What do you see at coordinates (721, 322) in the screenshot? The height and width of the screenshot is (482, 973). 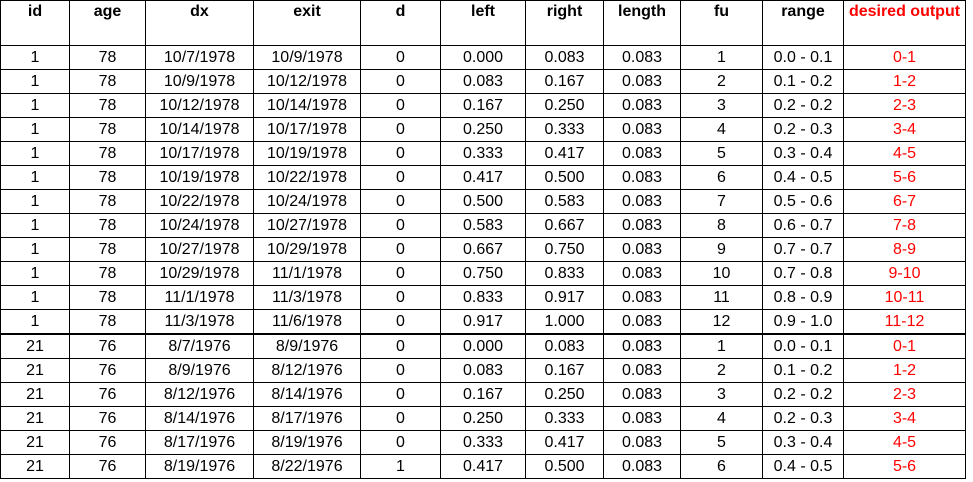 I see `cell: 12` at bounding box center [721, 322].